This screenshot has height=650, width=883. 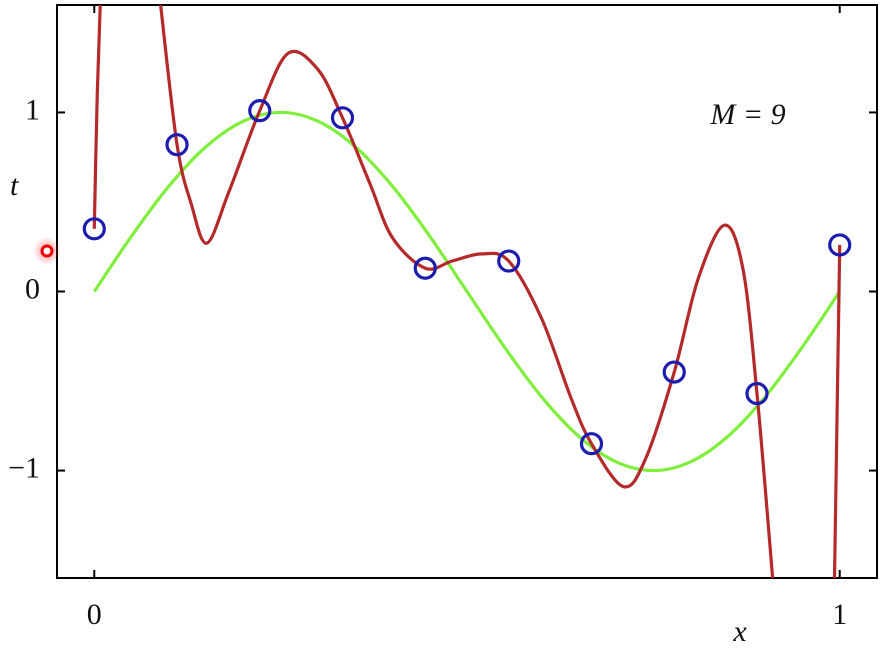 I want to click on x-tick-label: 0, so click(x=94, y=614).